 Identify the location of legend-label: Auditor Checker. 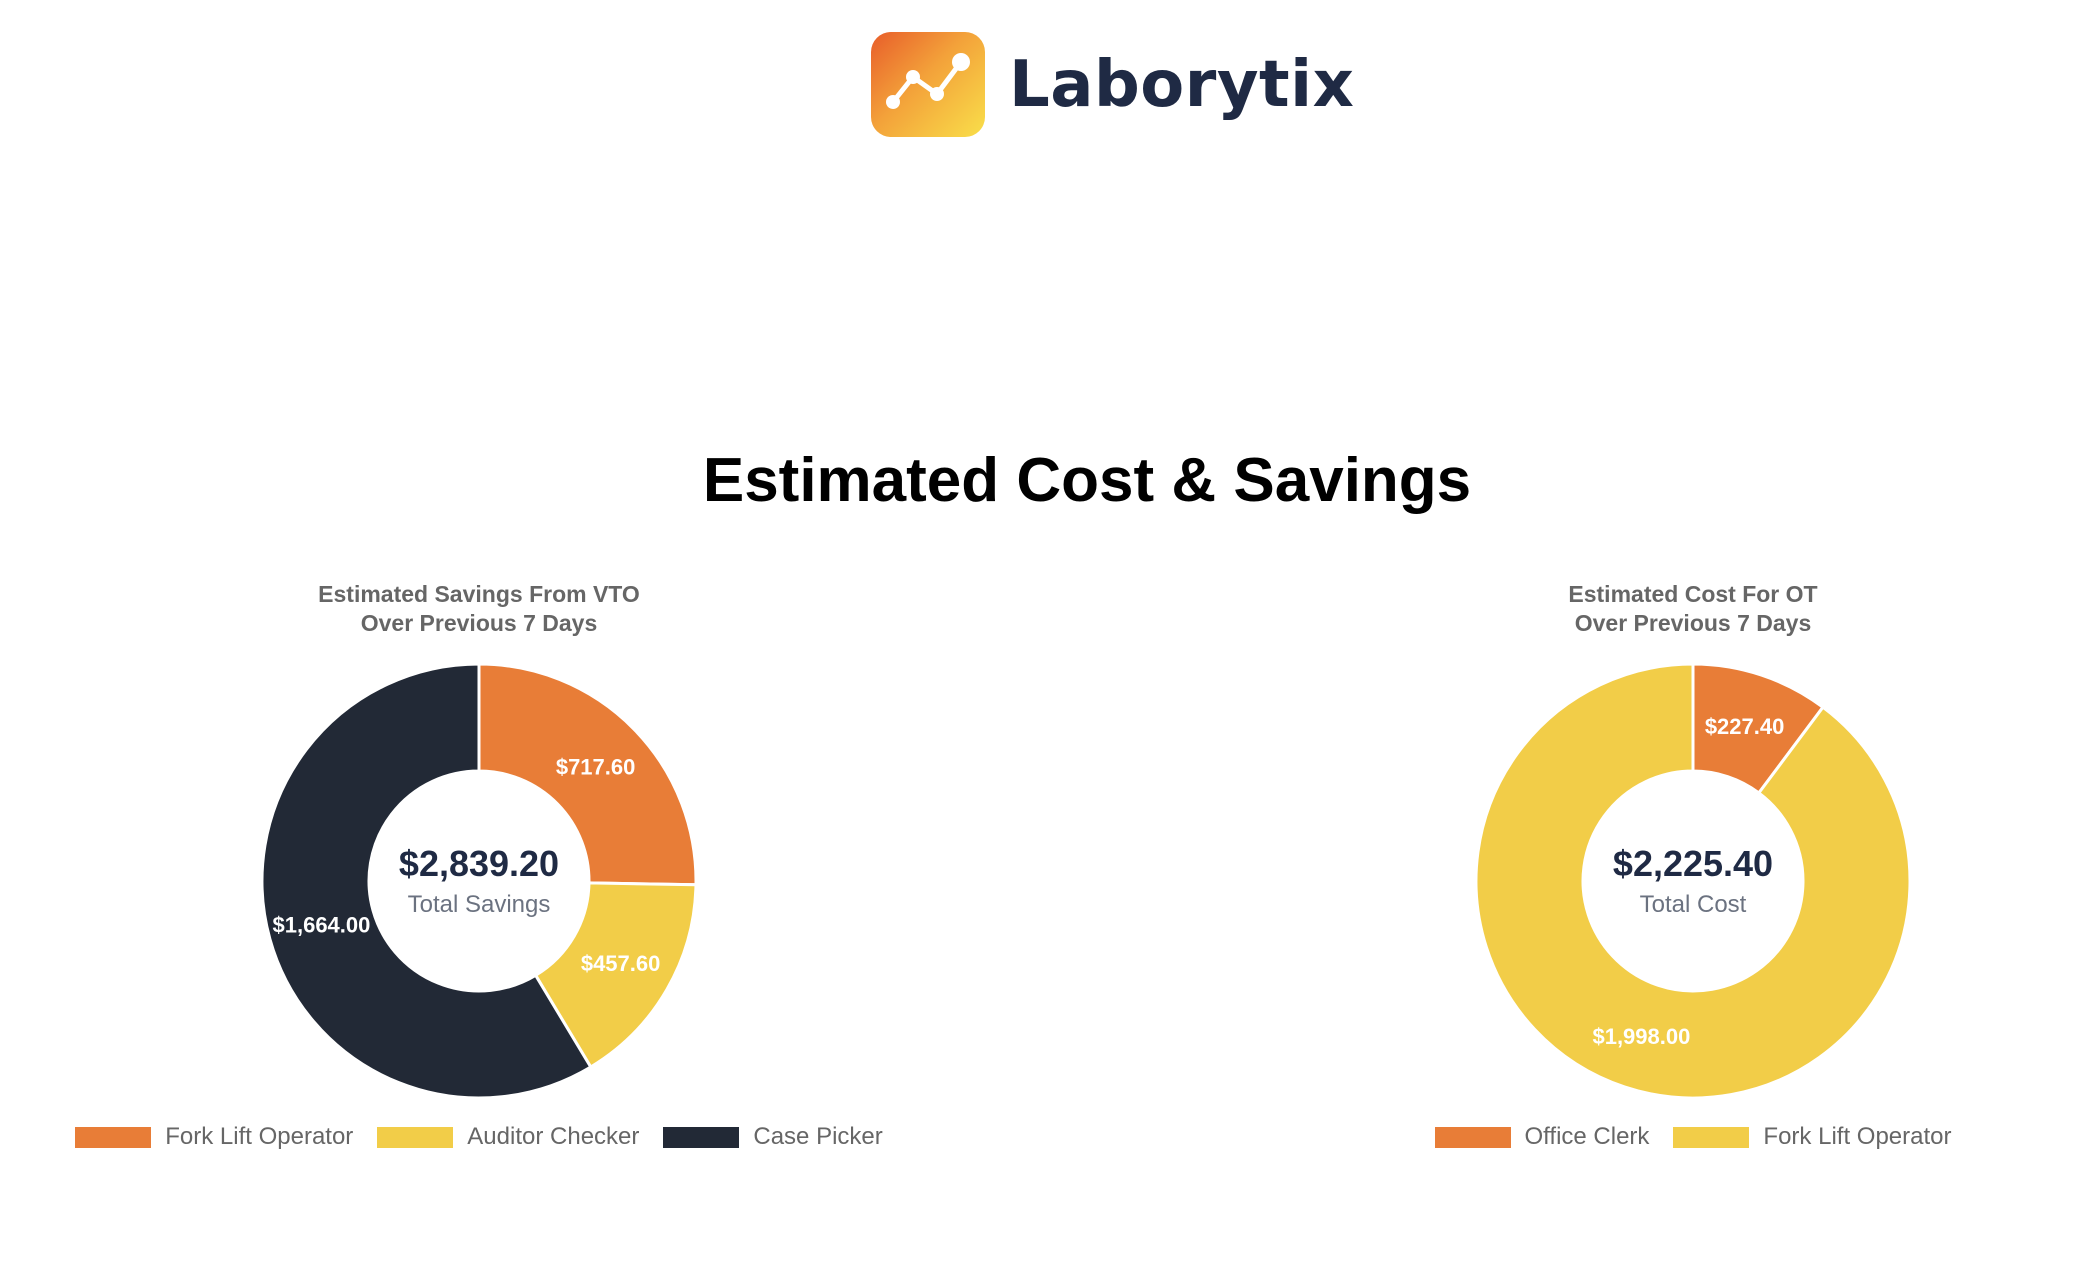
(553, 1136).